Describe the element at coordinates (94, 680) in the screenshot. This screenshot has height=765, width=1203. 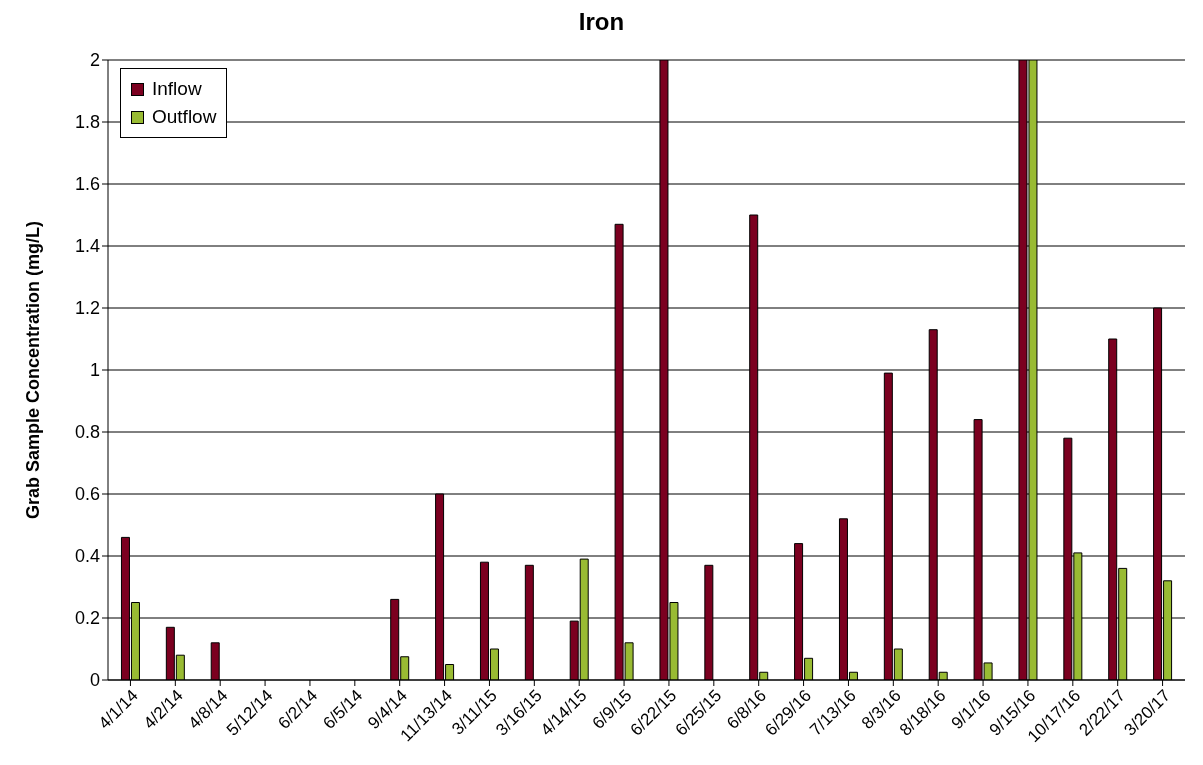
I see `y-tick-label: 0` at that location.